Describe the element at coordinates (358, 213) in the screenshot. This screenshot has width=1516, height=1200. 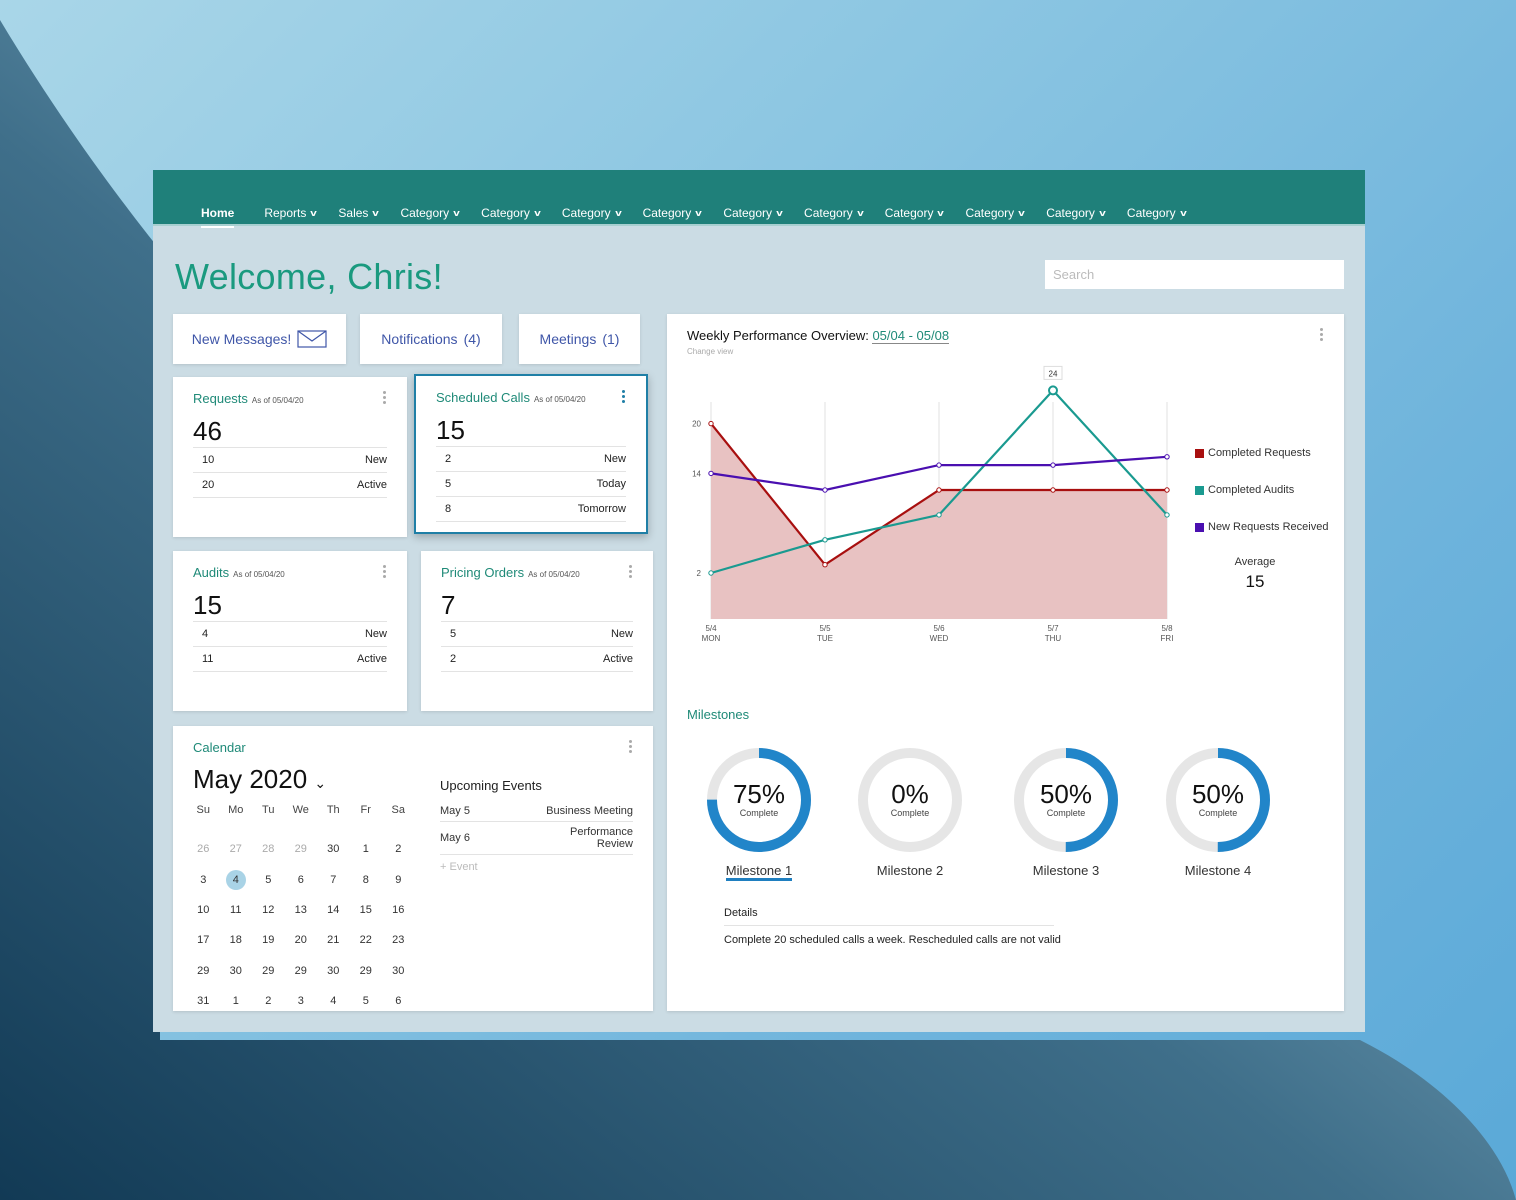
I see `nav-item-sales-2: Sales v` at that location.